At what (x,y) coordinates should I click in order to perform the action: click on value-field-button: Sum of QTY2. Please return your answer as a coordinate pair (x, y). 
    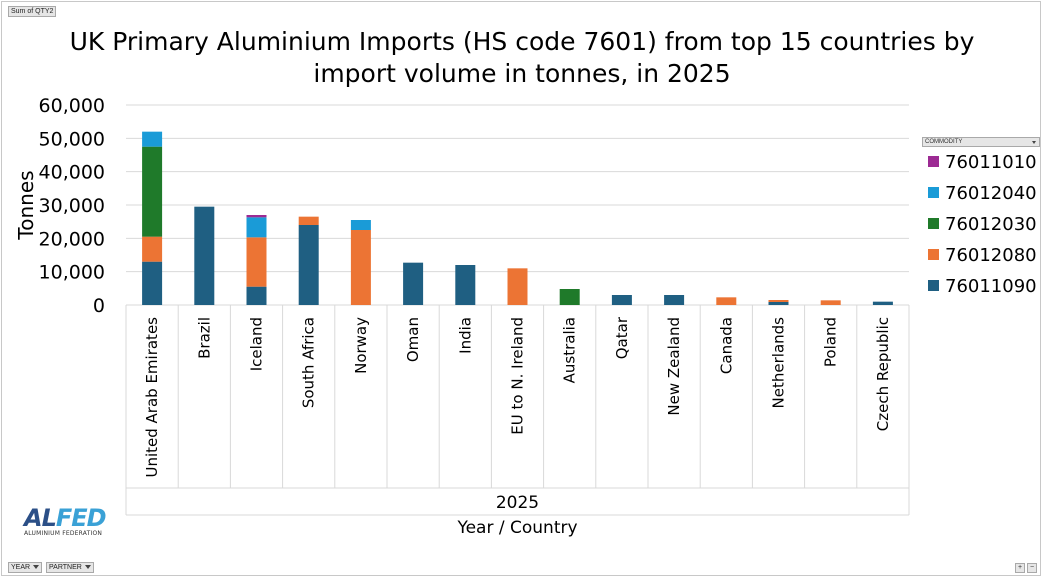
    Looking at the image, I should click on (32, 11).